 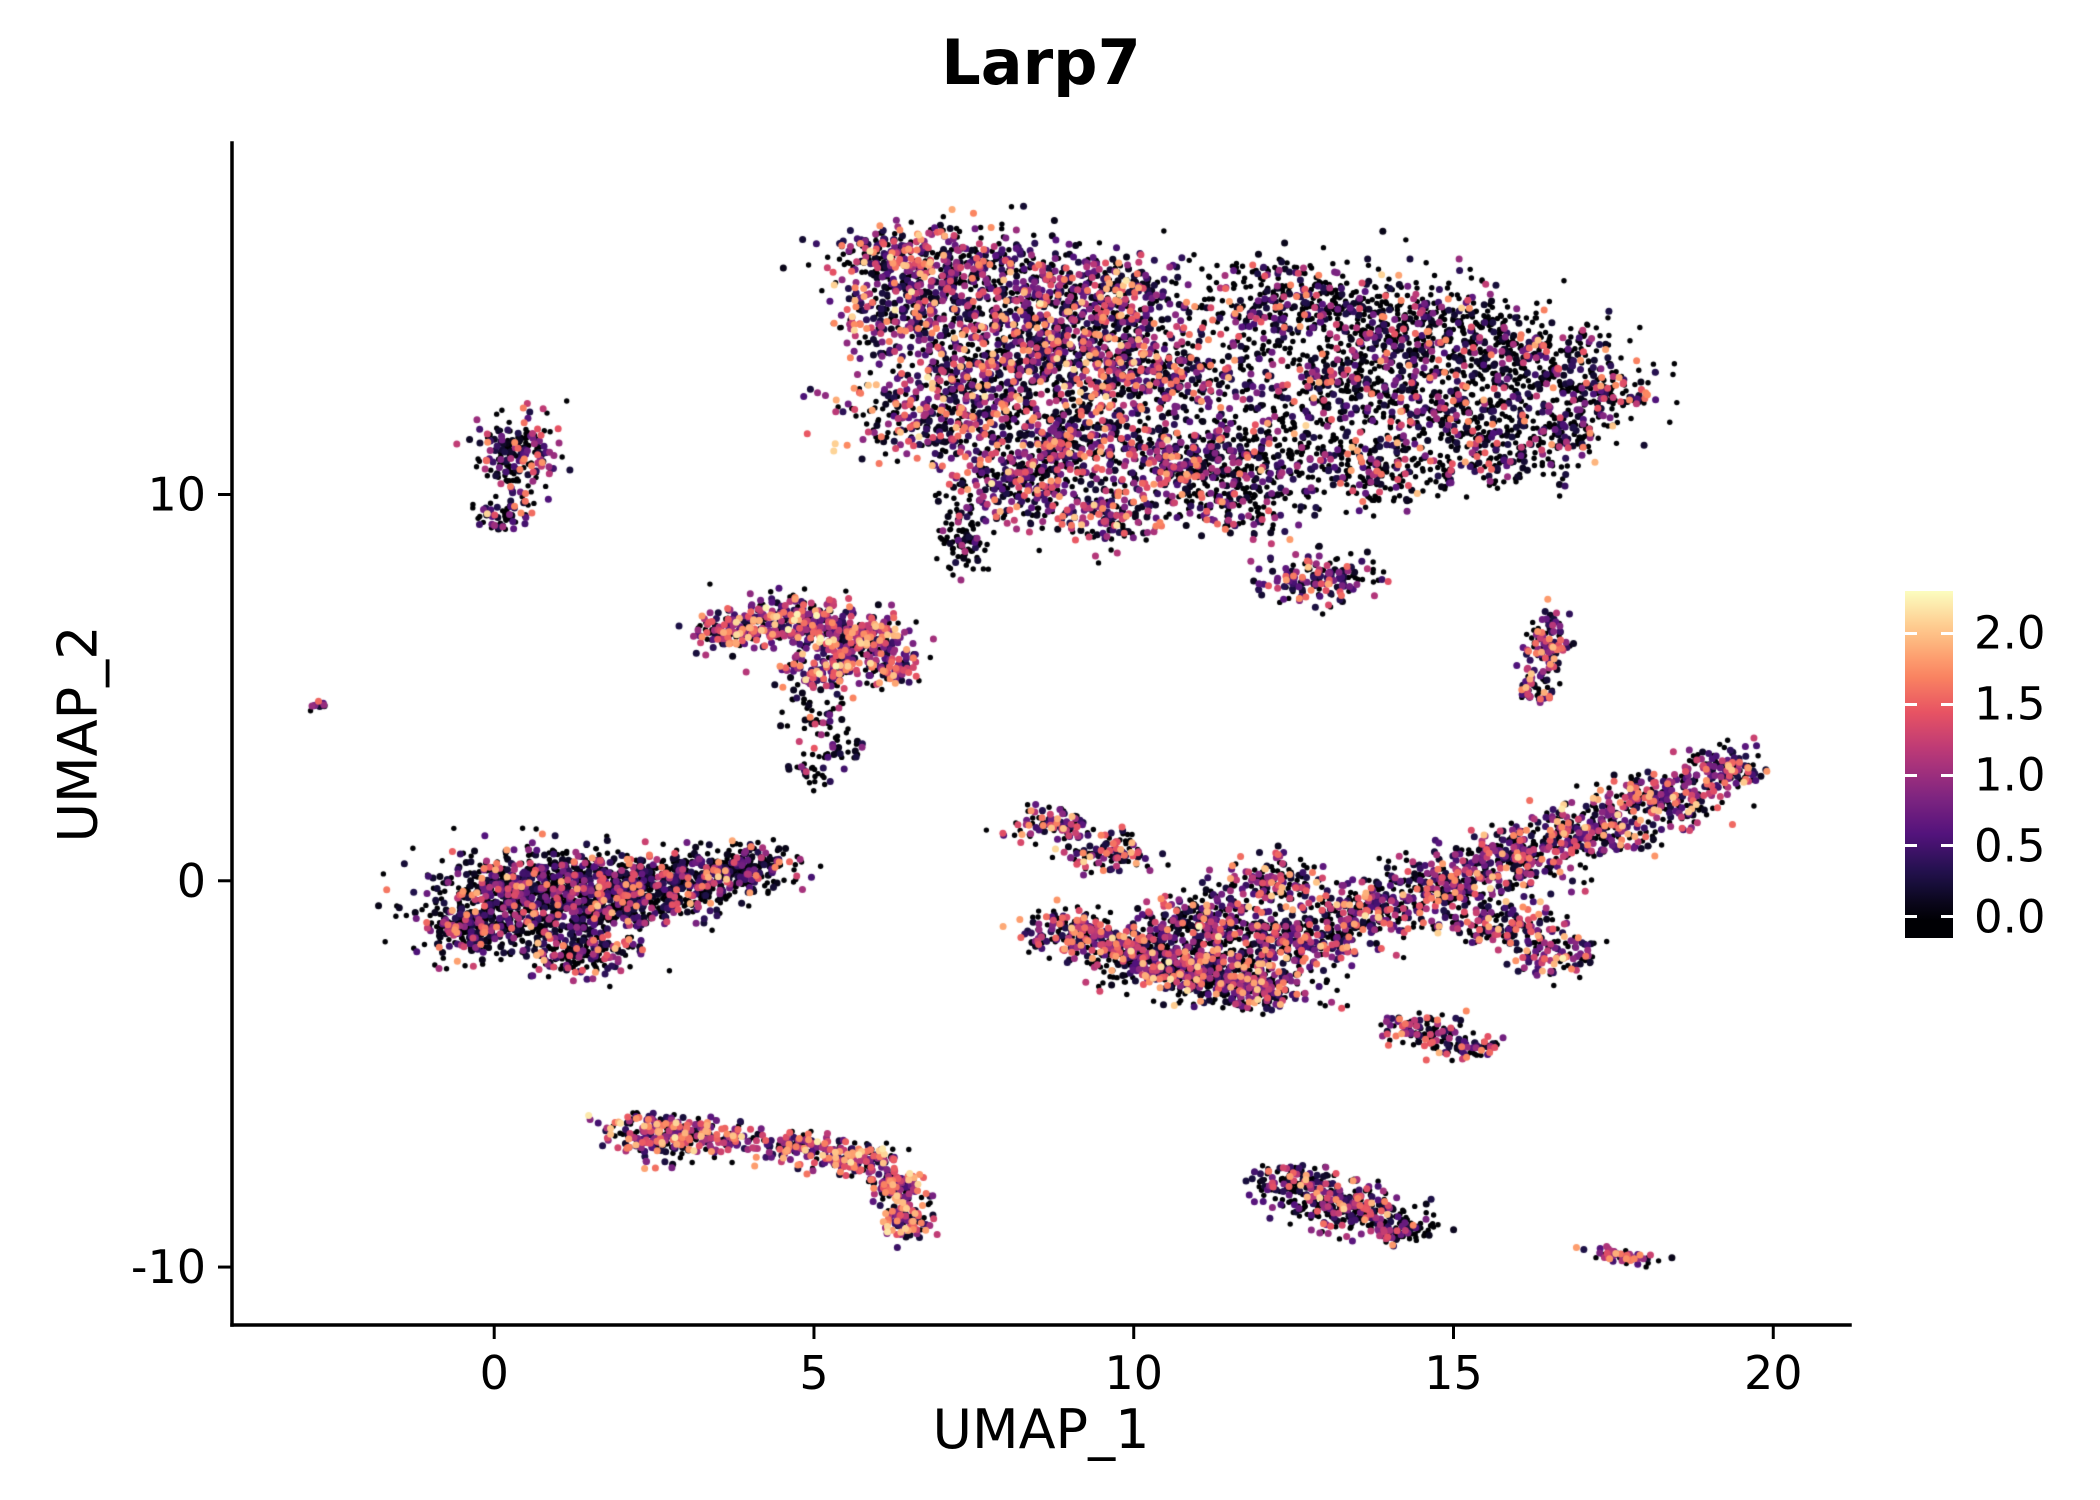 I want to click on x-tick-label: 20, so click(x=1773, y=1373).